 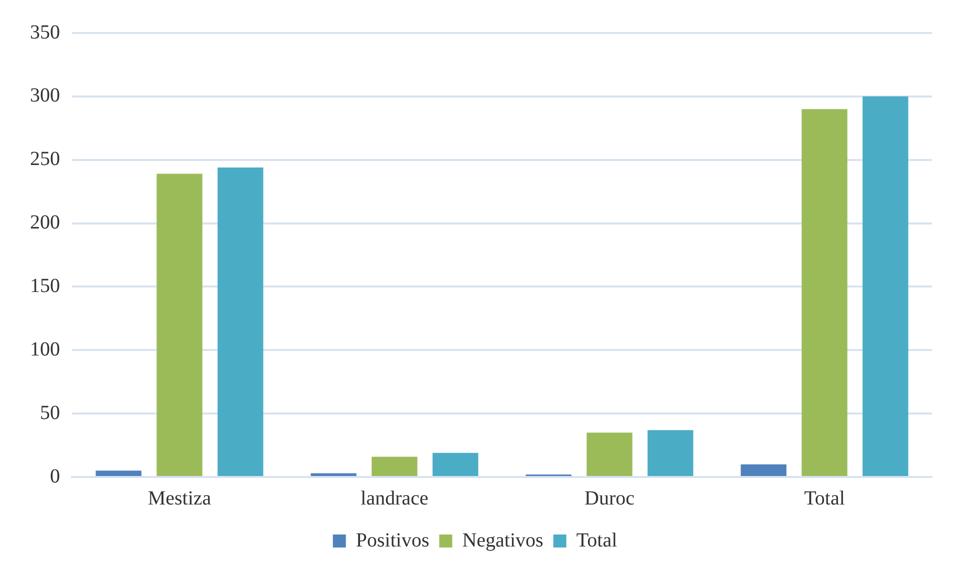 What do you see at coordinates (393, 540) in the screenshot?
I see `legend-label: Positivos` at bounding box center [393, 540].